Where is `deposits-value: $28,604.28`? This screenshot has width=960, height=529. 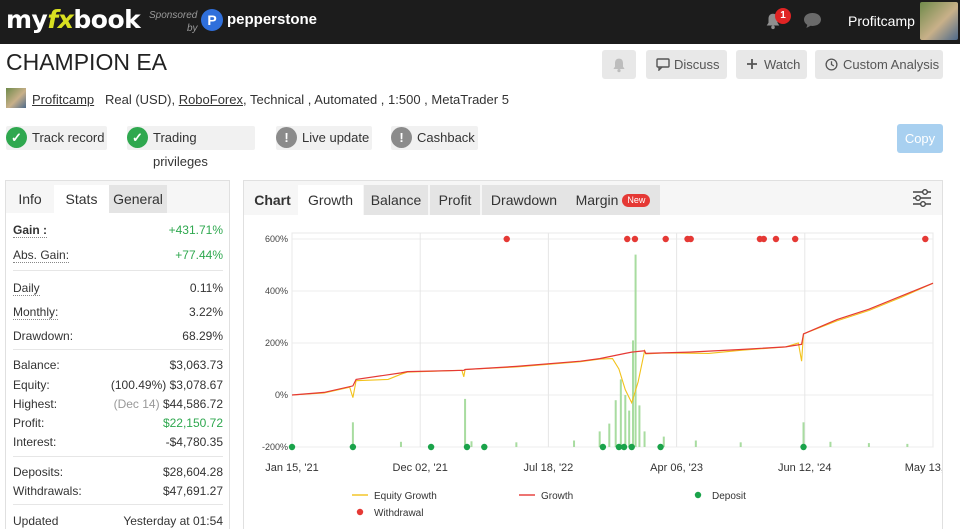
deposits-value: $28,604.28 is located at coordinates (192, 472).